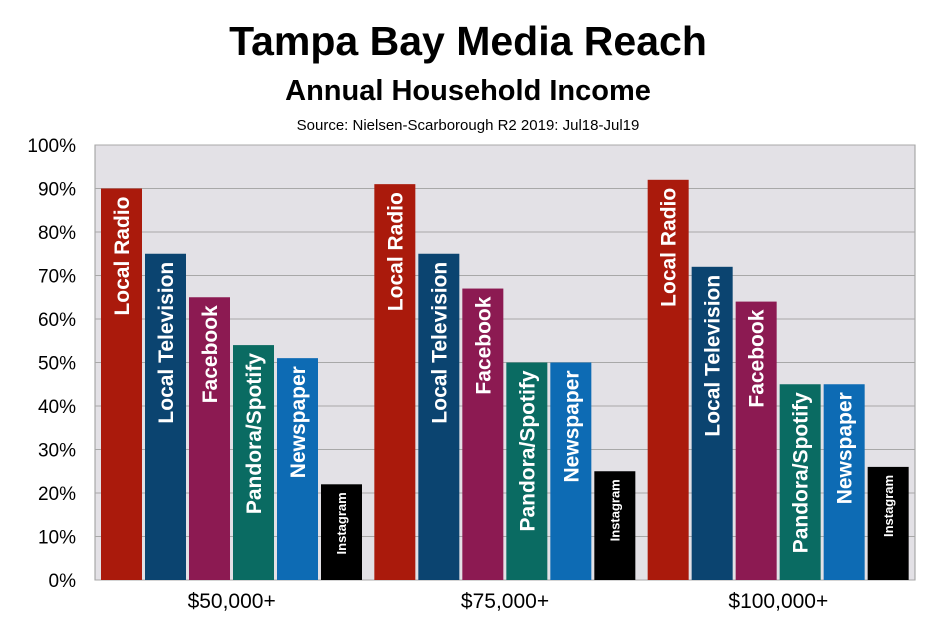 This screenshot has width=936, height=622. Describe the element at coordinates (57, 277) in the screenshot. I see `y-tick-label: 70%` at that location.